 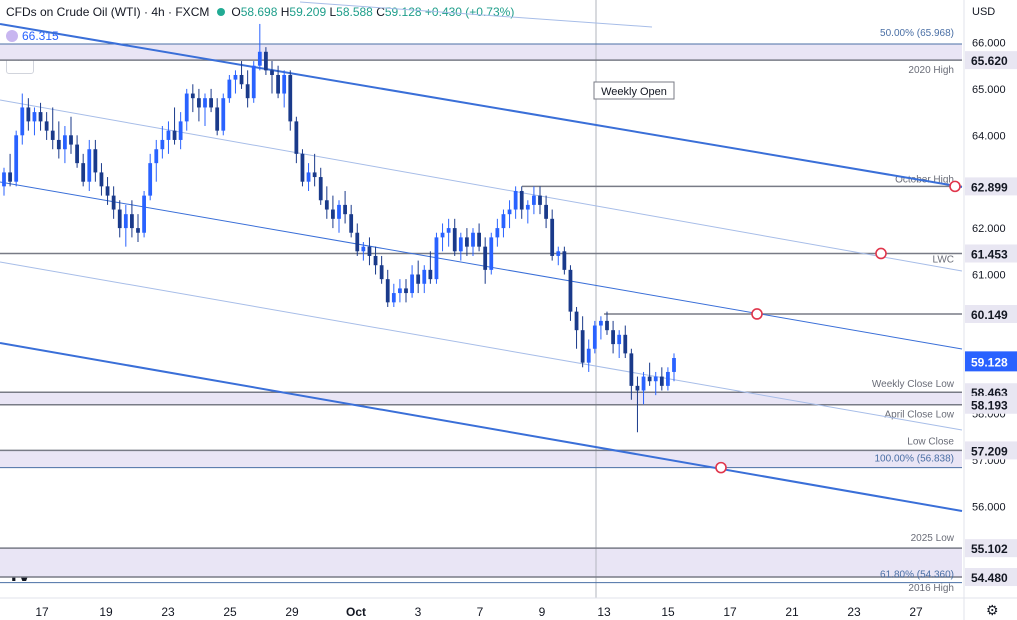 I want to click on level-label-1: 2020 High, so click(x=931, y=70).